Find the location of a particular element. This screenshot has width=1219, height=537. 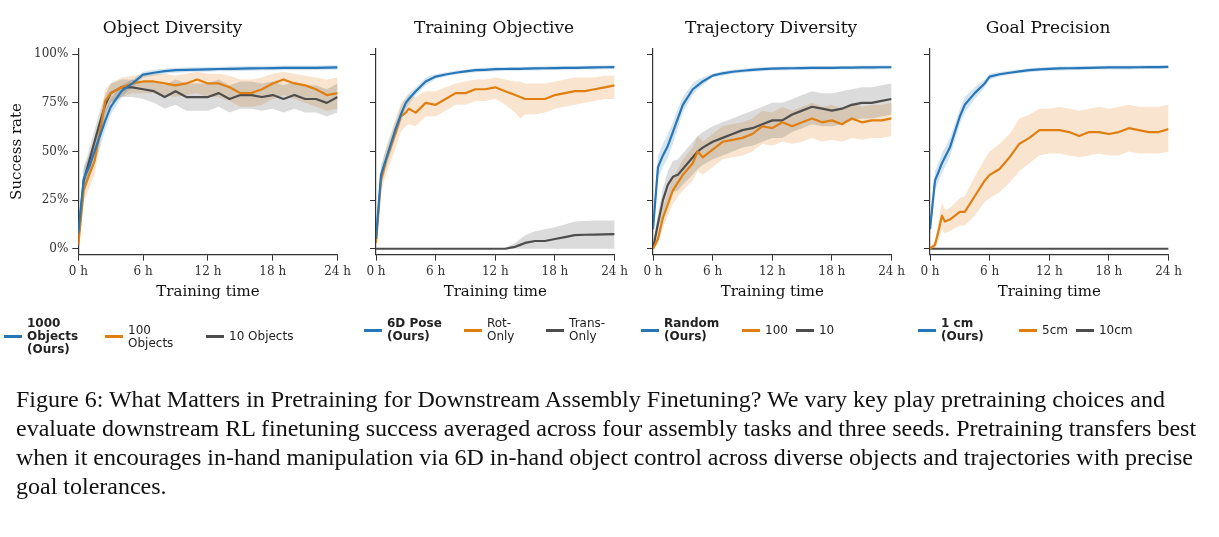

legend-label: 1000 Objects (Ours) is located at coordinates (53, 336).